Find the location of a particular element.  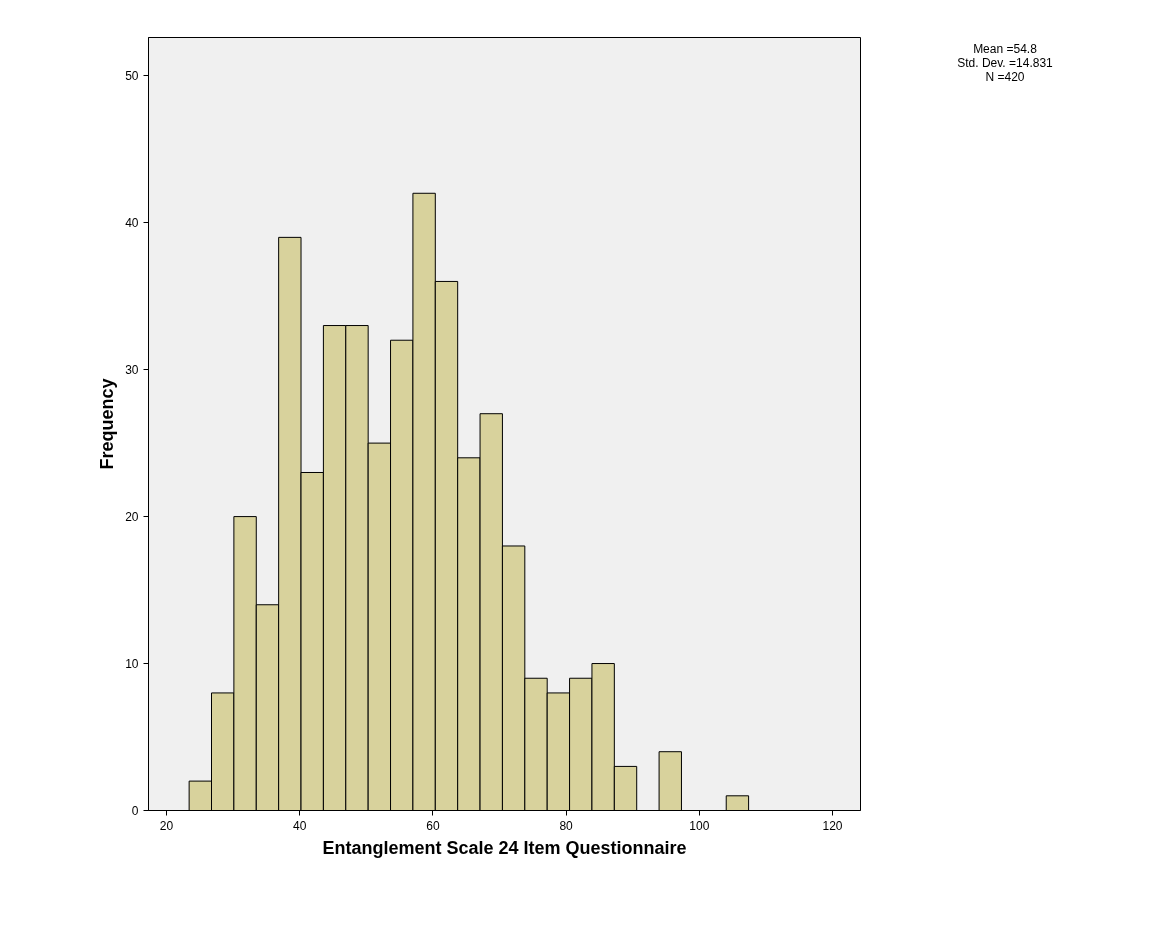

text: N =420 is located at coordinates (1005, 77).